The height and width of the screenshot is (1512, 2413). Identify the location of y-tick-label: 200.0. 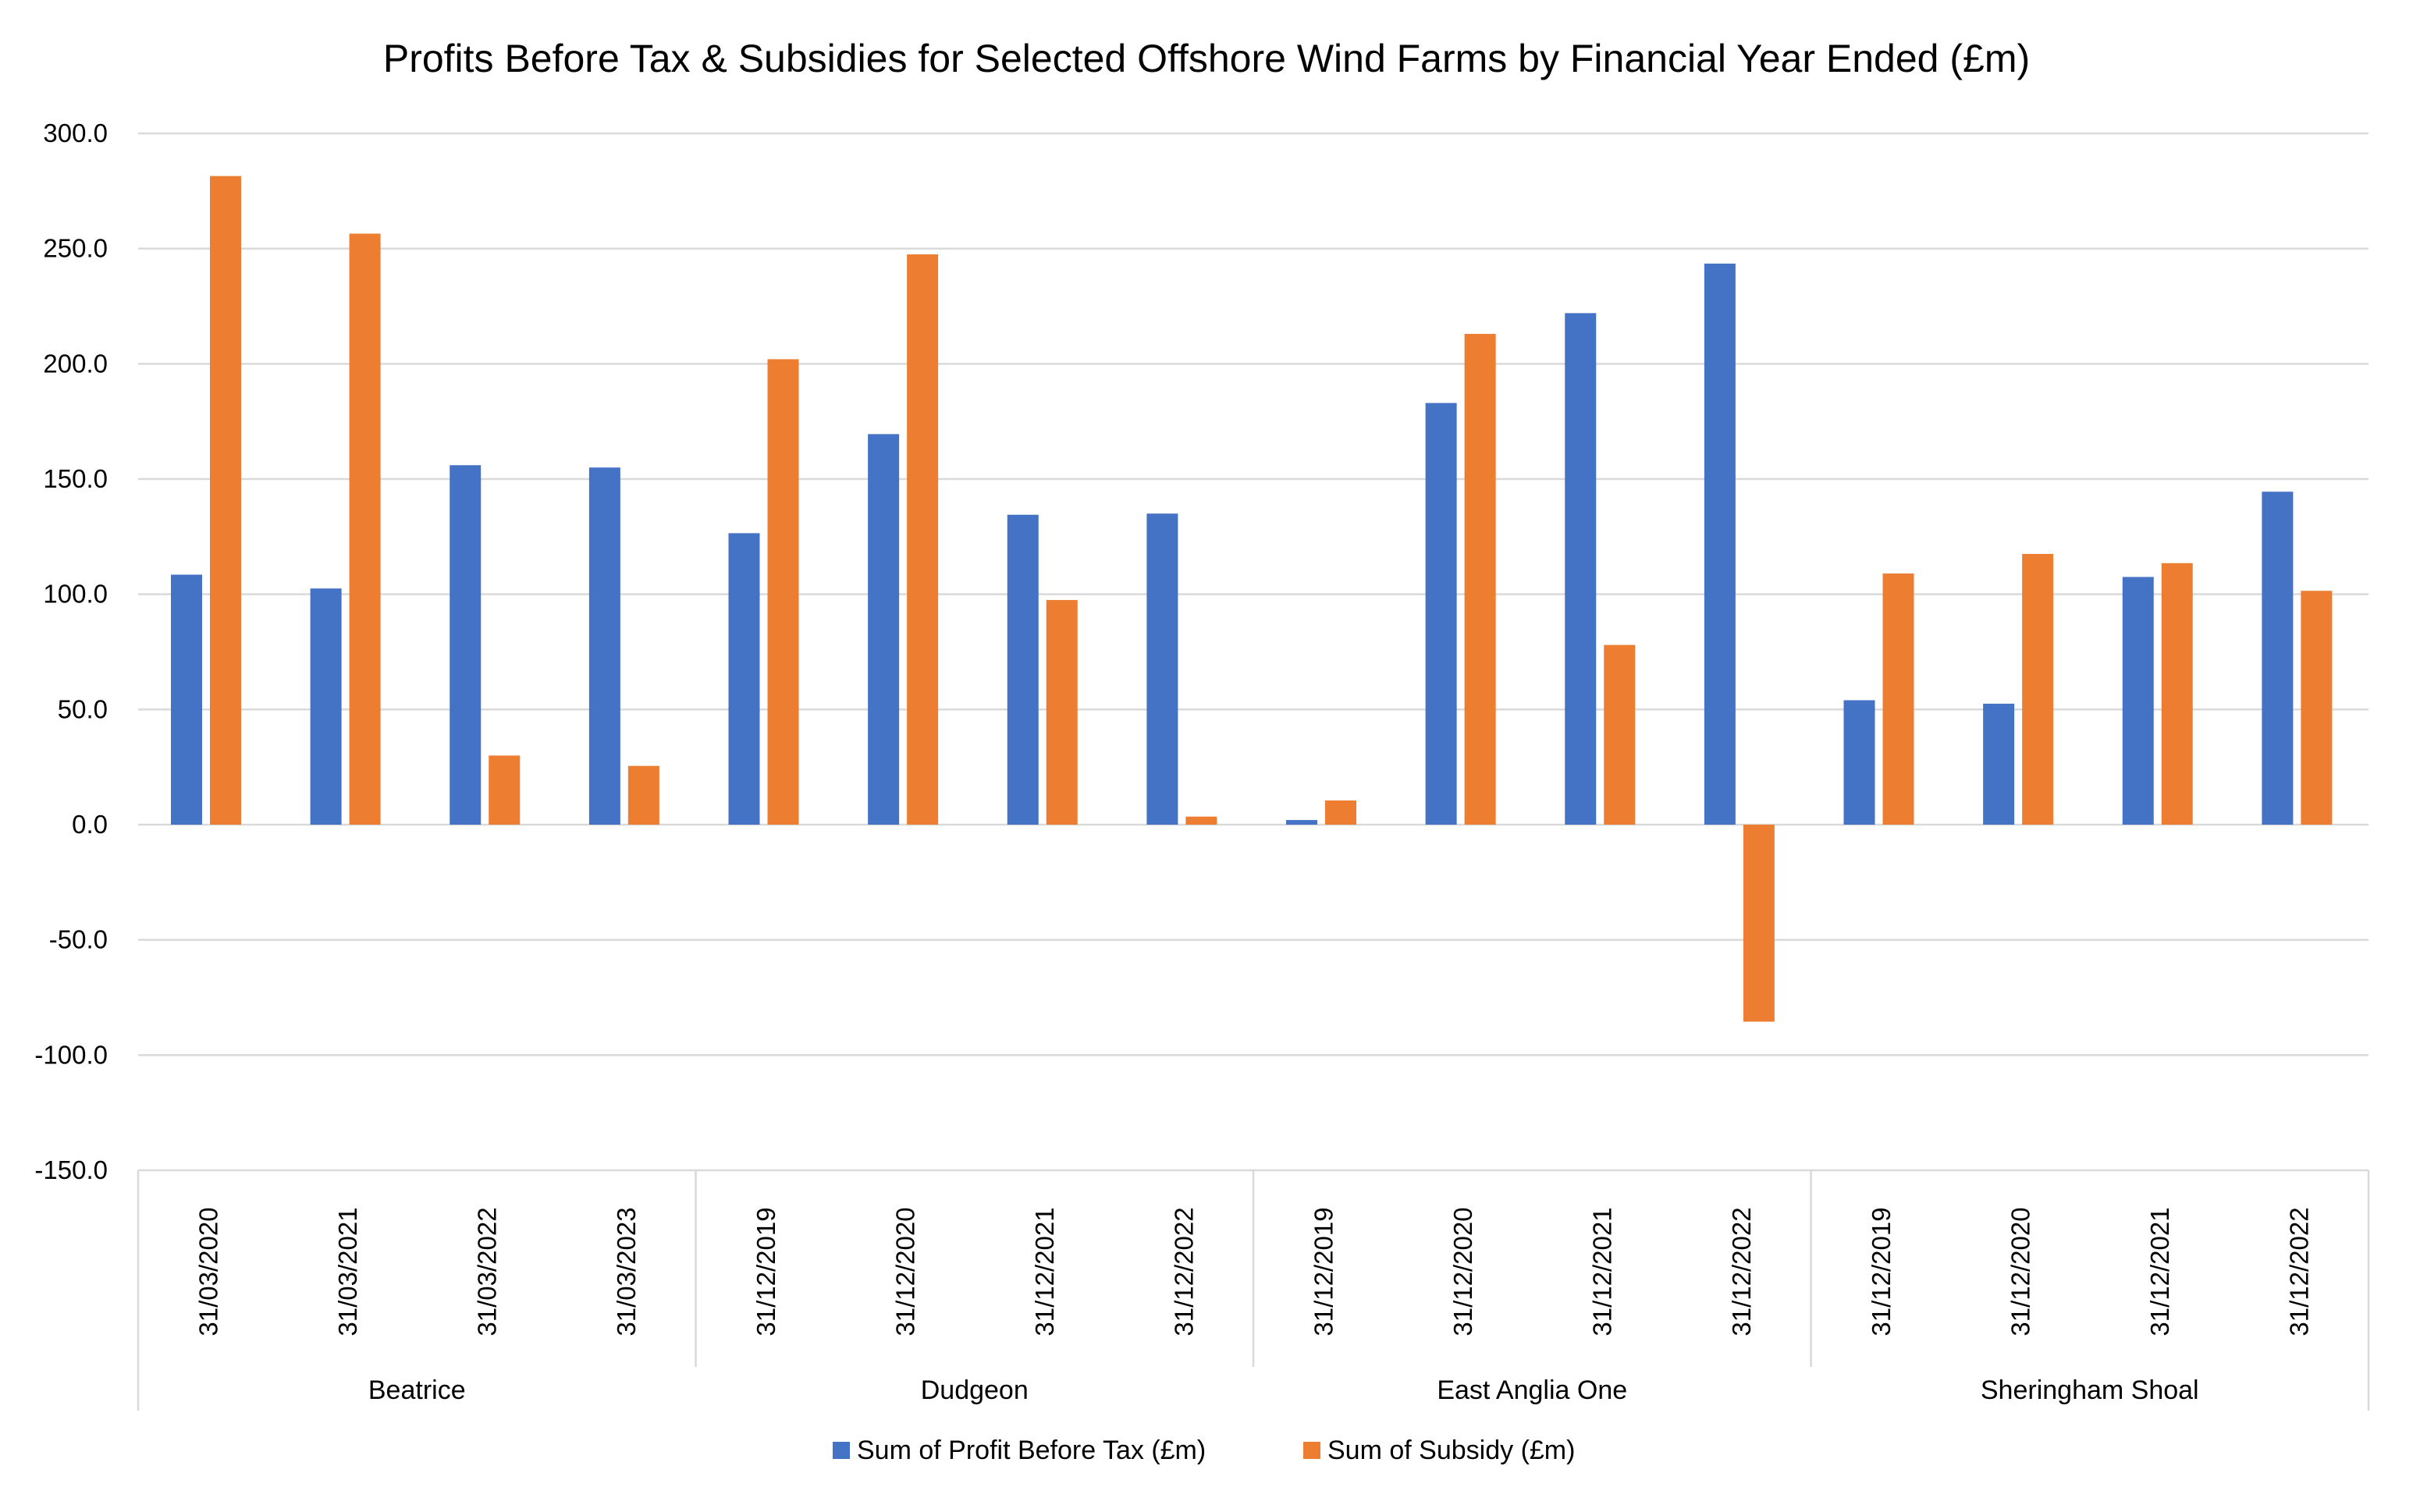
(75, 364).